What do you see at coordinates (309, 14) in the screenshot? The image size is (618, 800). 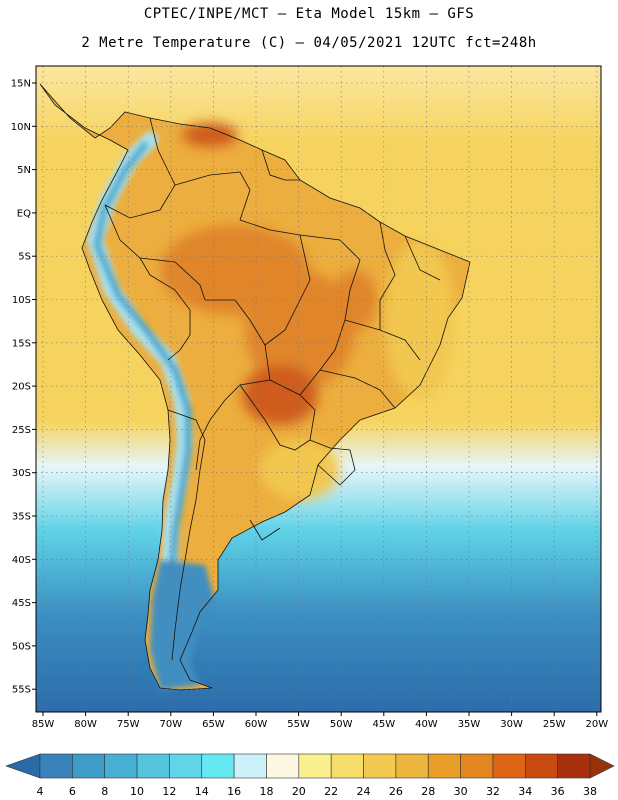 I see `title-line-model: CPTEC/INPE/MCT — Eta Model 15km — GFS` at bounding box center [309, 14].